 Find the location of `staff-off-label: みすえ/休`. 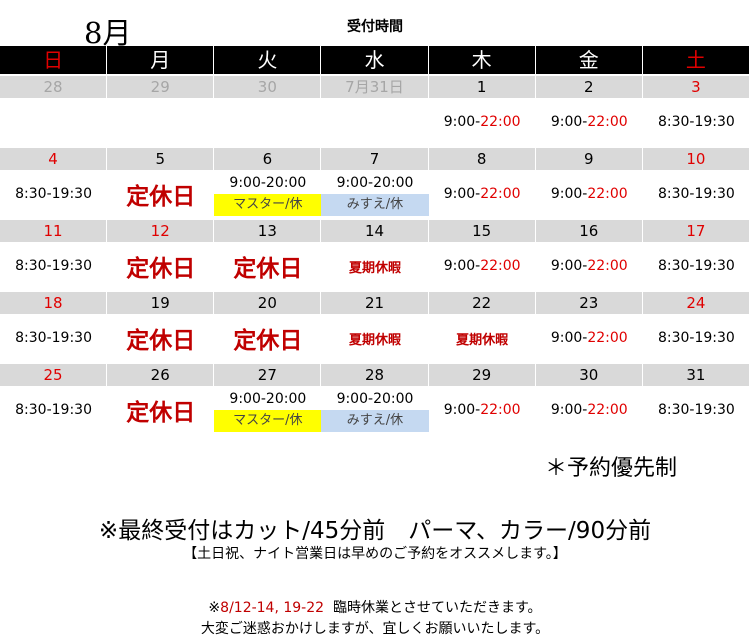

staff-off-label: みすえ/休 is located at coordinates (375, 421).